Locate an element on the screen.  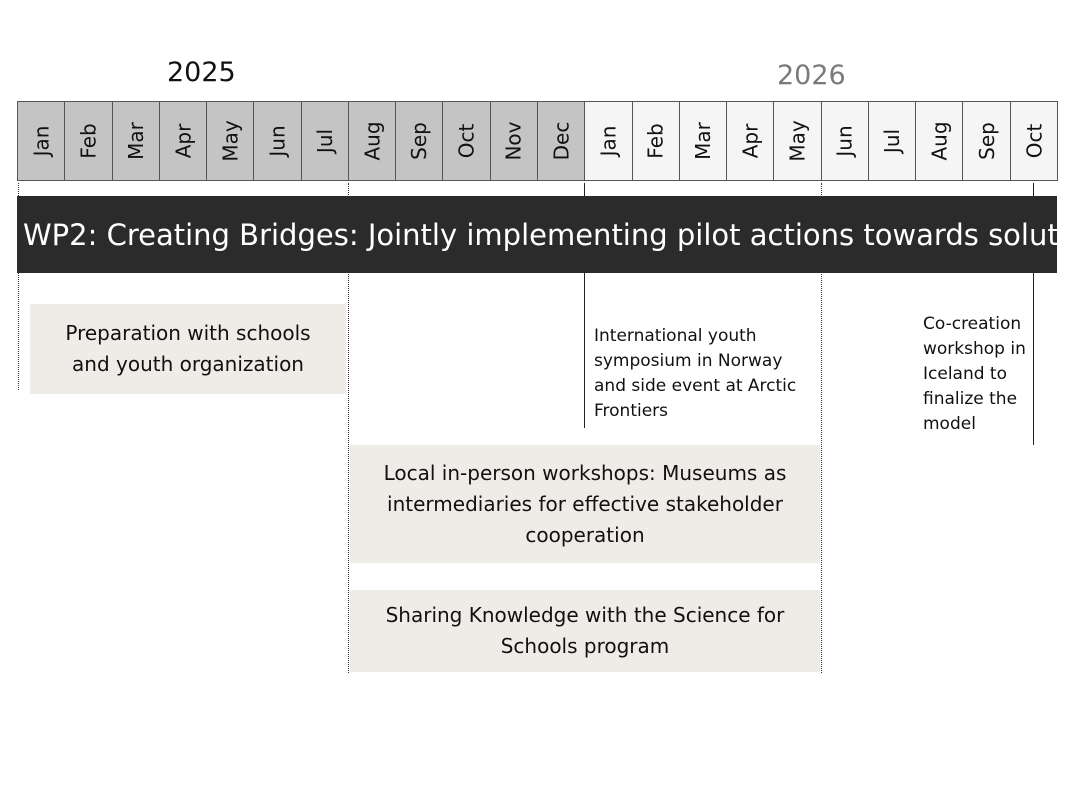
month-label: Nov is located at coordinates (513, 141).